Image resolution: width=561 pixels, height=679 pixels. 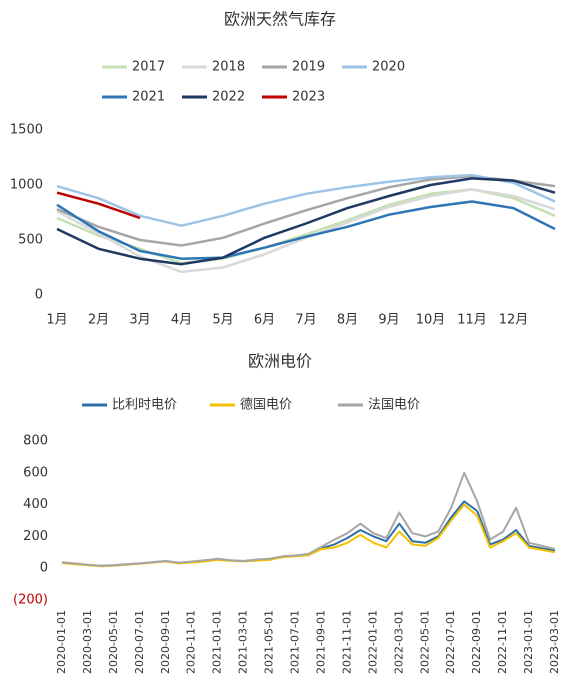 What do you see at coordinates (139, 320) in the screenshot?
I see `x-tick-label: 3月` at bounding box center [139, 320].